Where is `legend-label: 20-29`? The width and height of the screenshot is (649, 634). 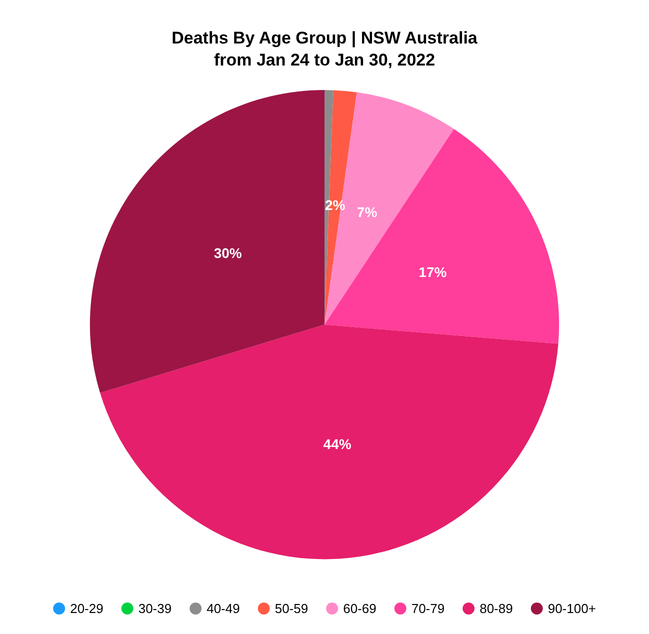 legend-label: 20-29 is located at coordinates (87, 608).